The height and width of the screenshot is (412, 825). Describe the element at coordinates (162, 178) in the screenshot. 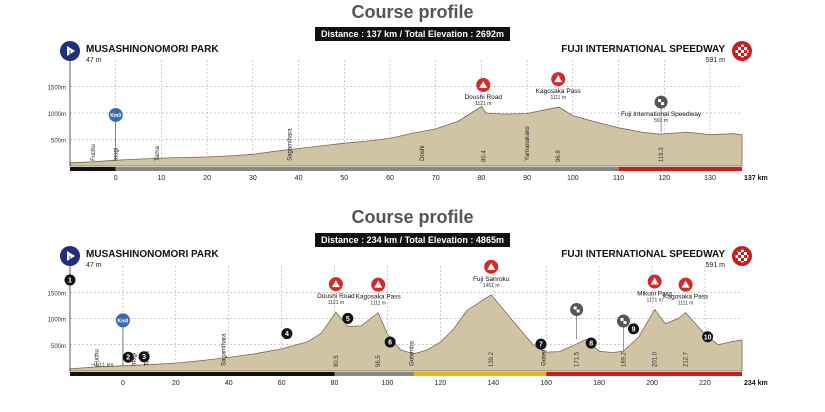

I see `x-tick-label: 10` at that location.